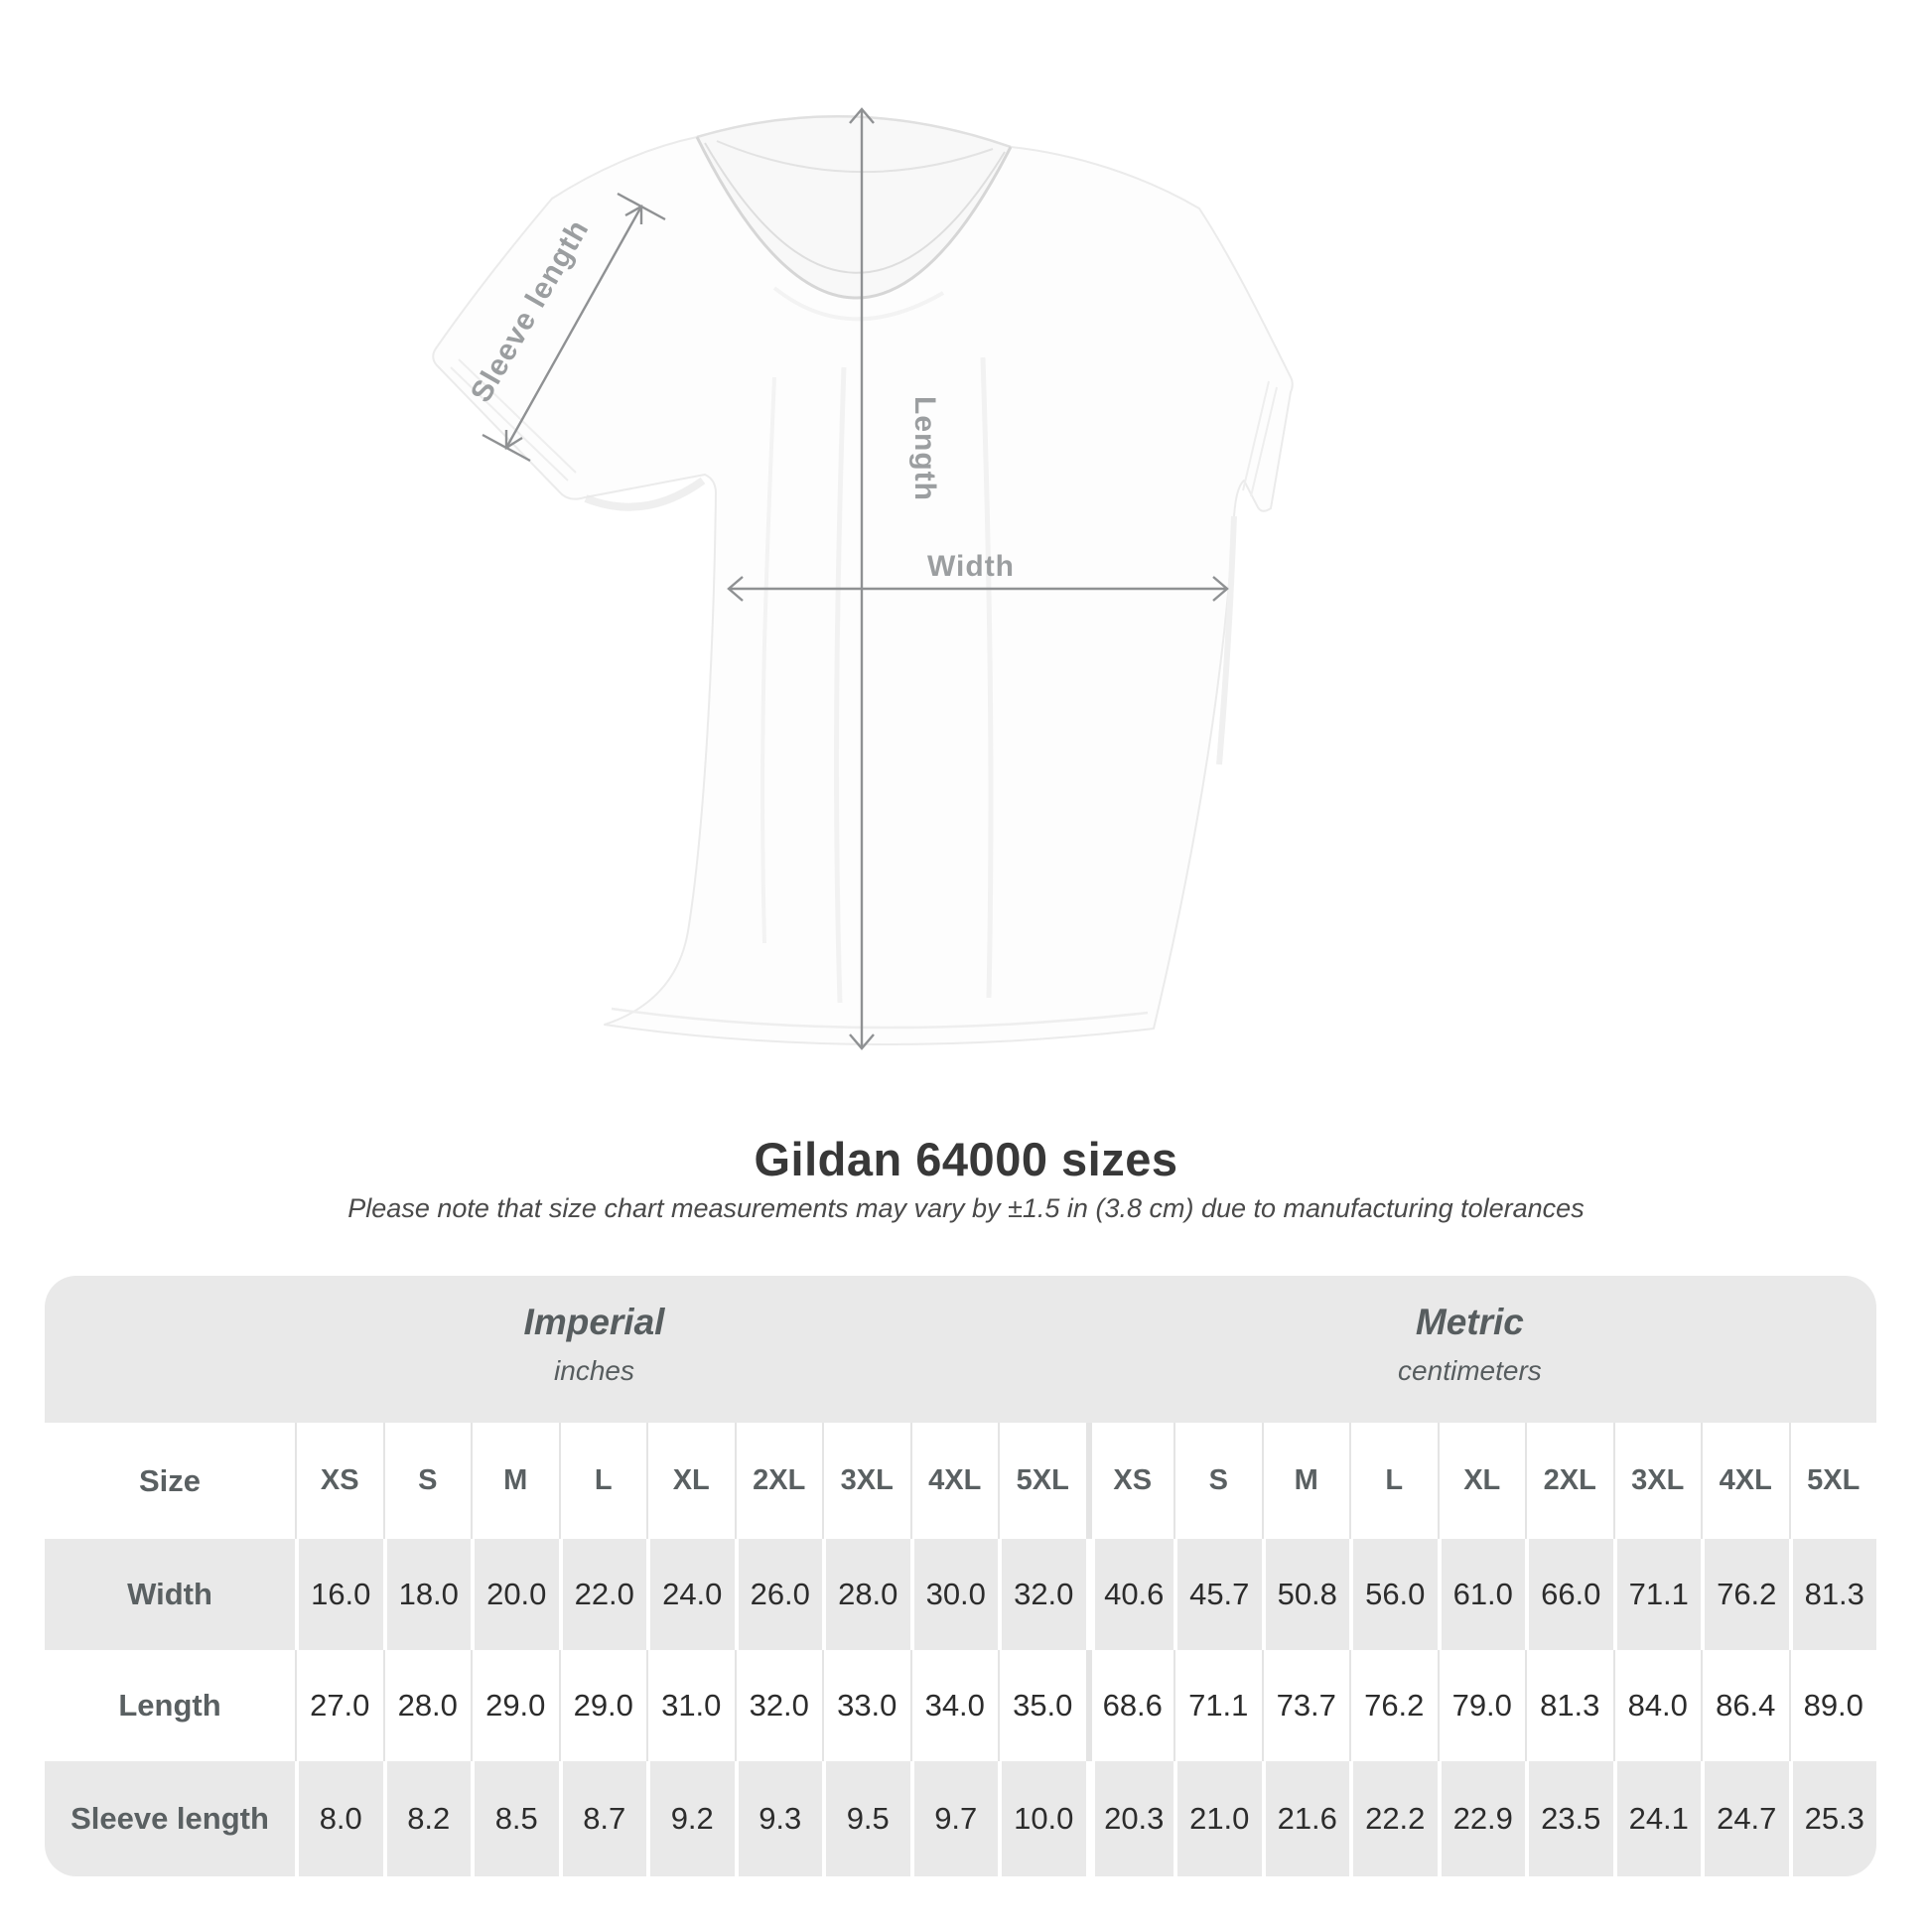 The image size is (1932, 1932). I want to click on unit-group-name: Metric, so click(1470, 1322).